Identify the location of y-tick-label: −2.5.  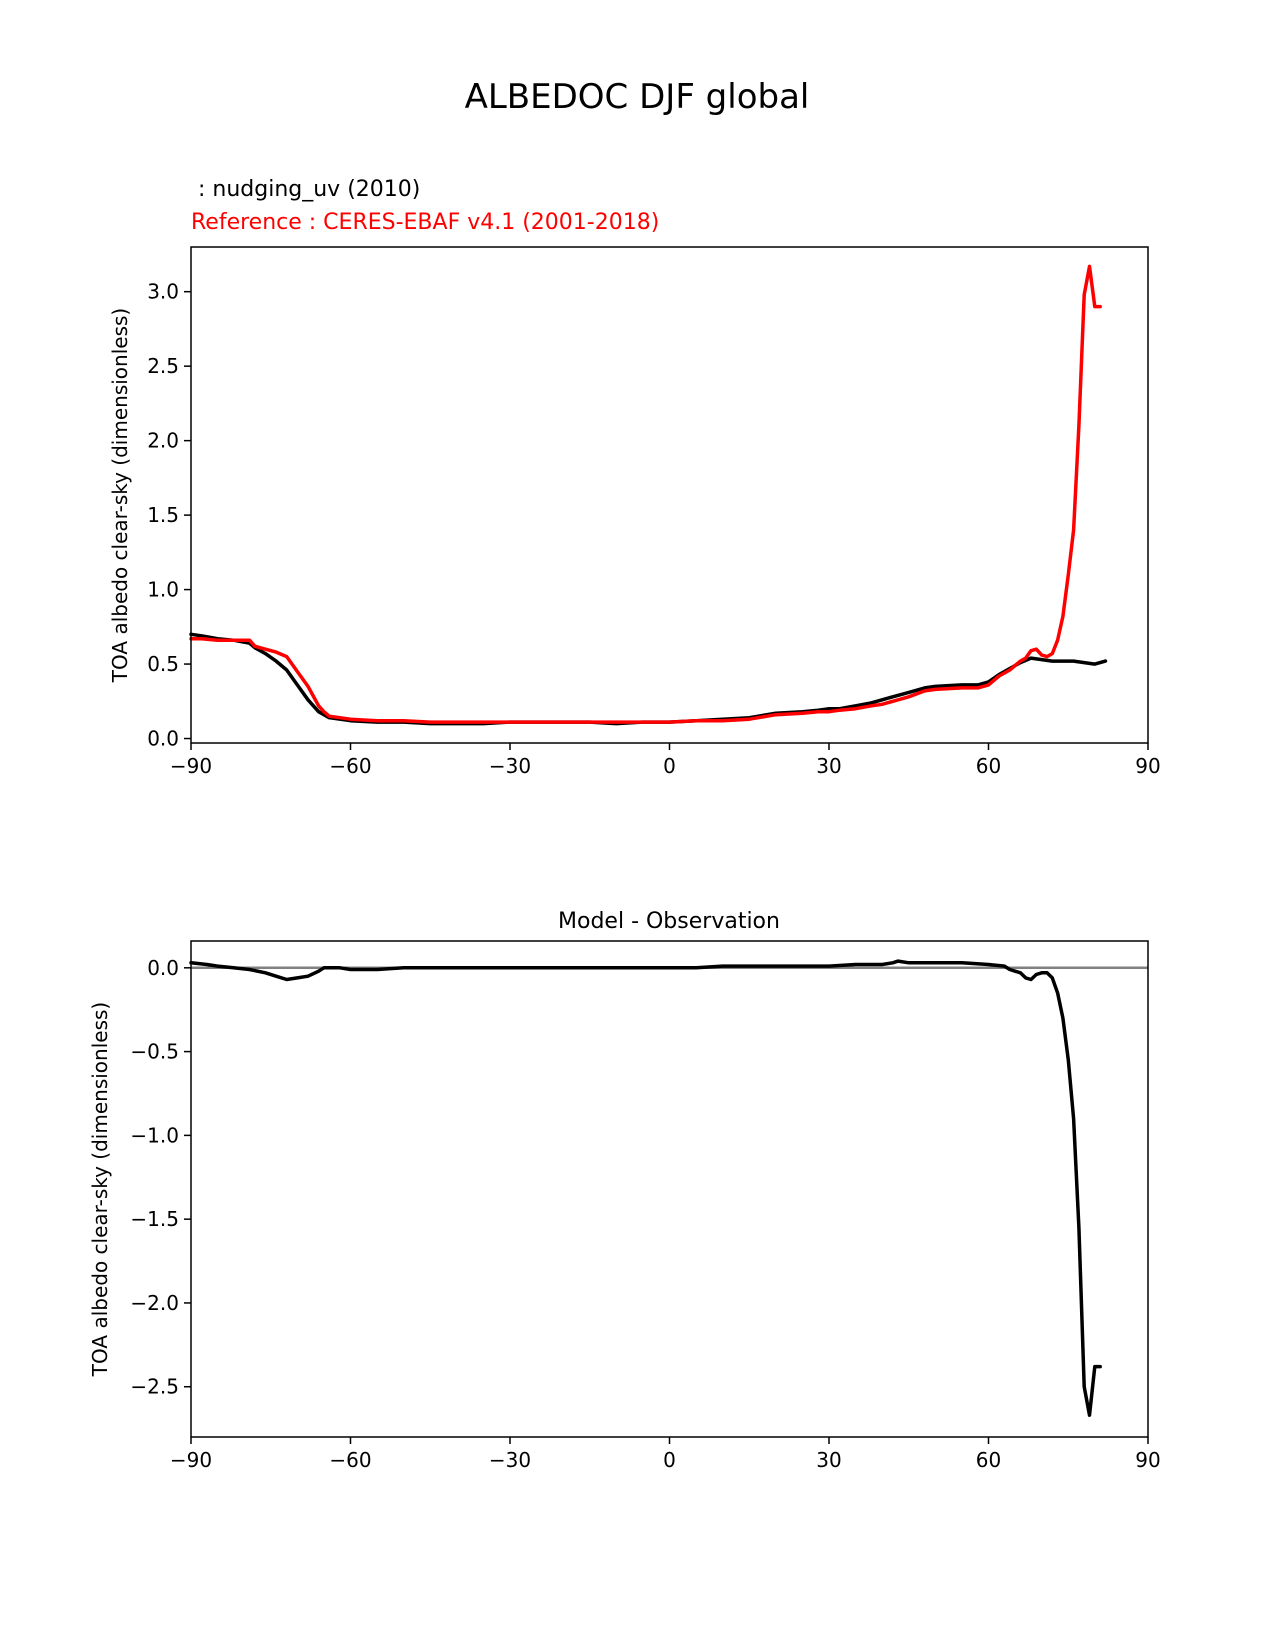
(154, 1387).